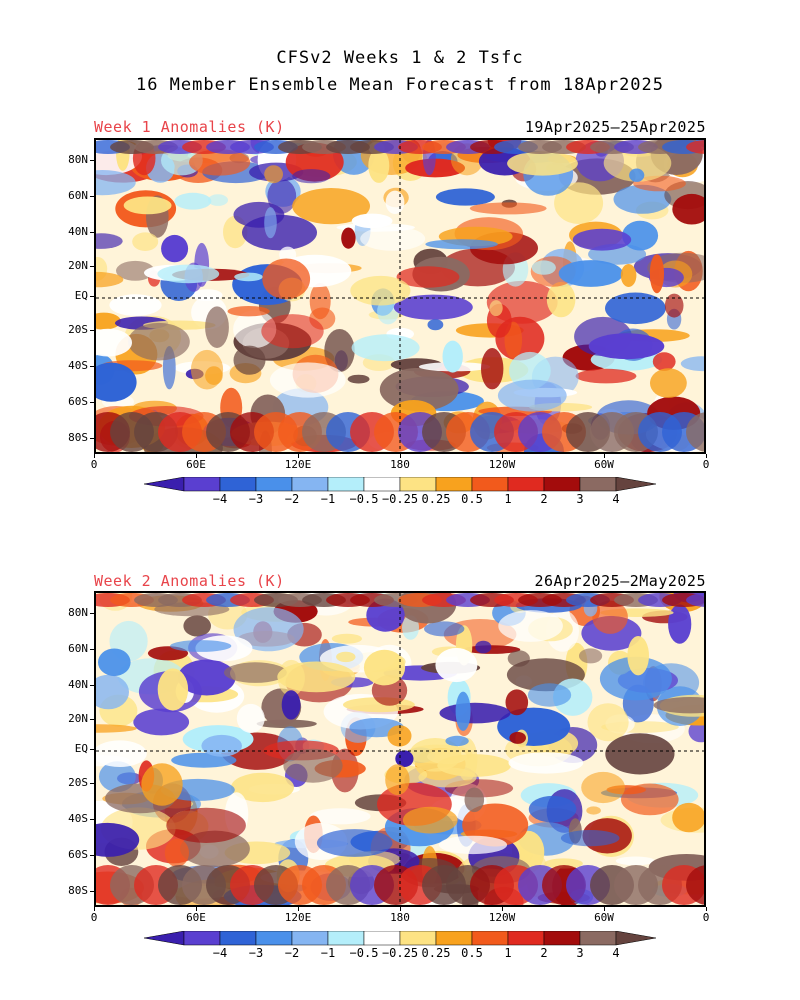  What do you see at coordinates (400, 499) in the screenshot?
I see `colorbar-label: −0.25` at bounding box center [400, 499].